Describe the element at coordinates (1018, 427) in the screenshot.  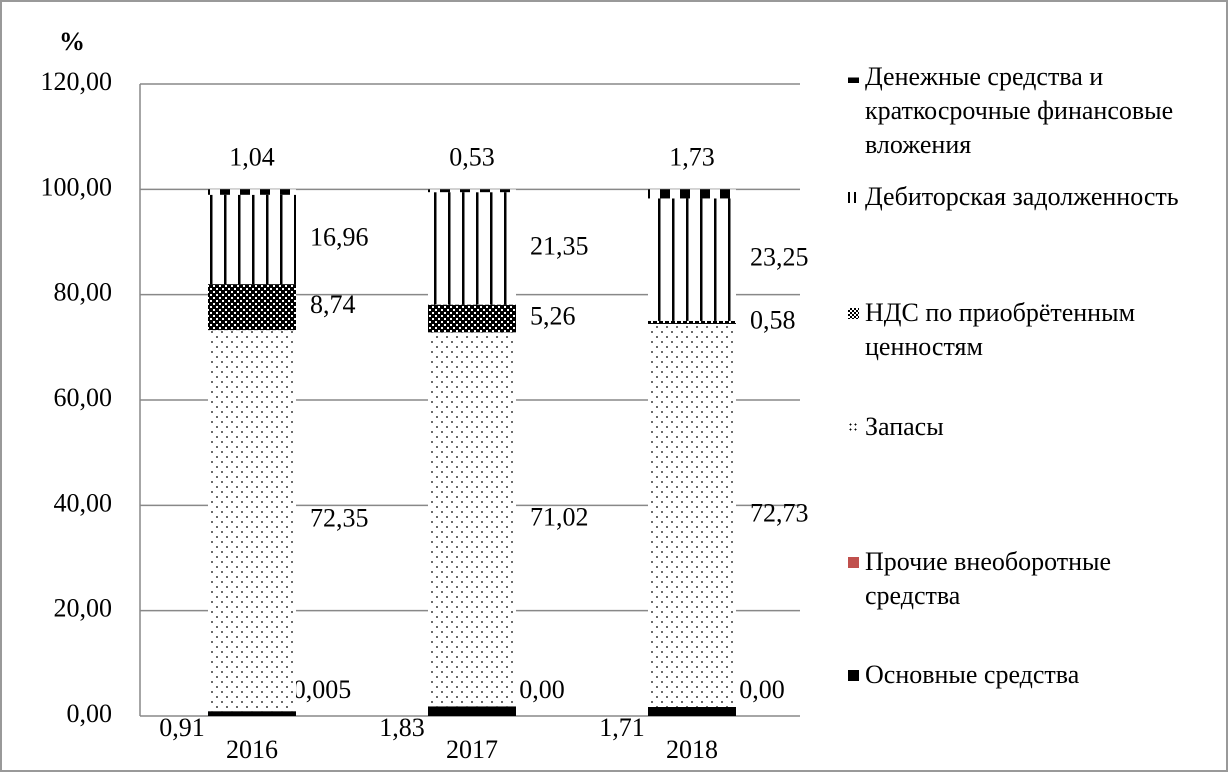
I see `legend-item: Запасы` at that location.